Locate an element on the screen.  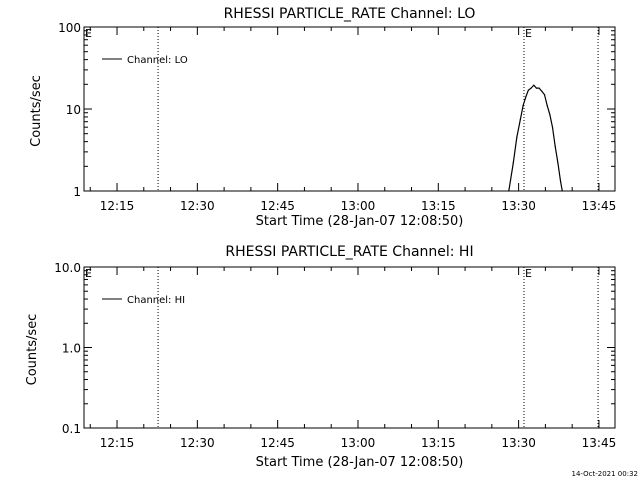
y-tick-label: 1.0 is located at coordinates (71, 349).